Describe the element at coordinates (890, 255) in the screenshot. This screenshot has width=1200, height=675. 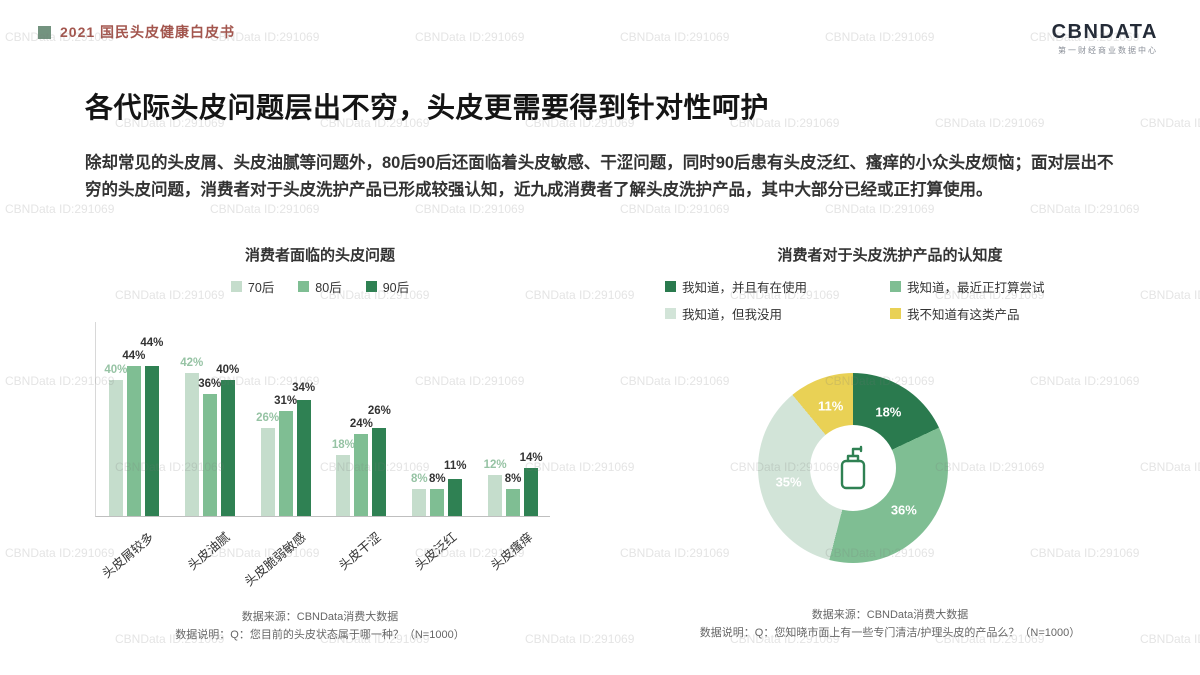
I see `donut-chart-title: 消费者对于头皮洗护产品的认知度` at that location.